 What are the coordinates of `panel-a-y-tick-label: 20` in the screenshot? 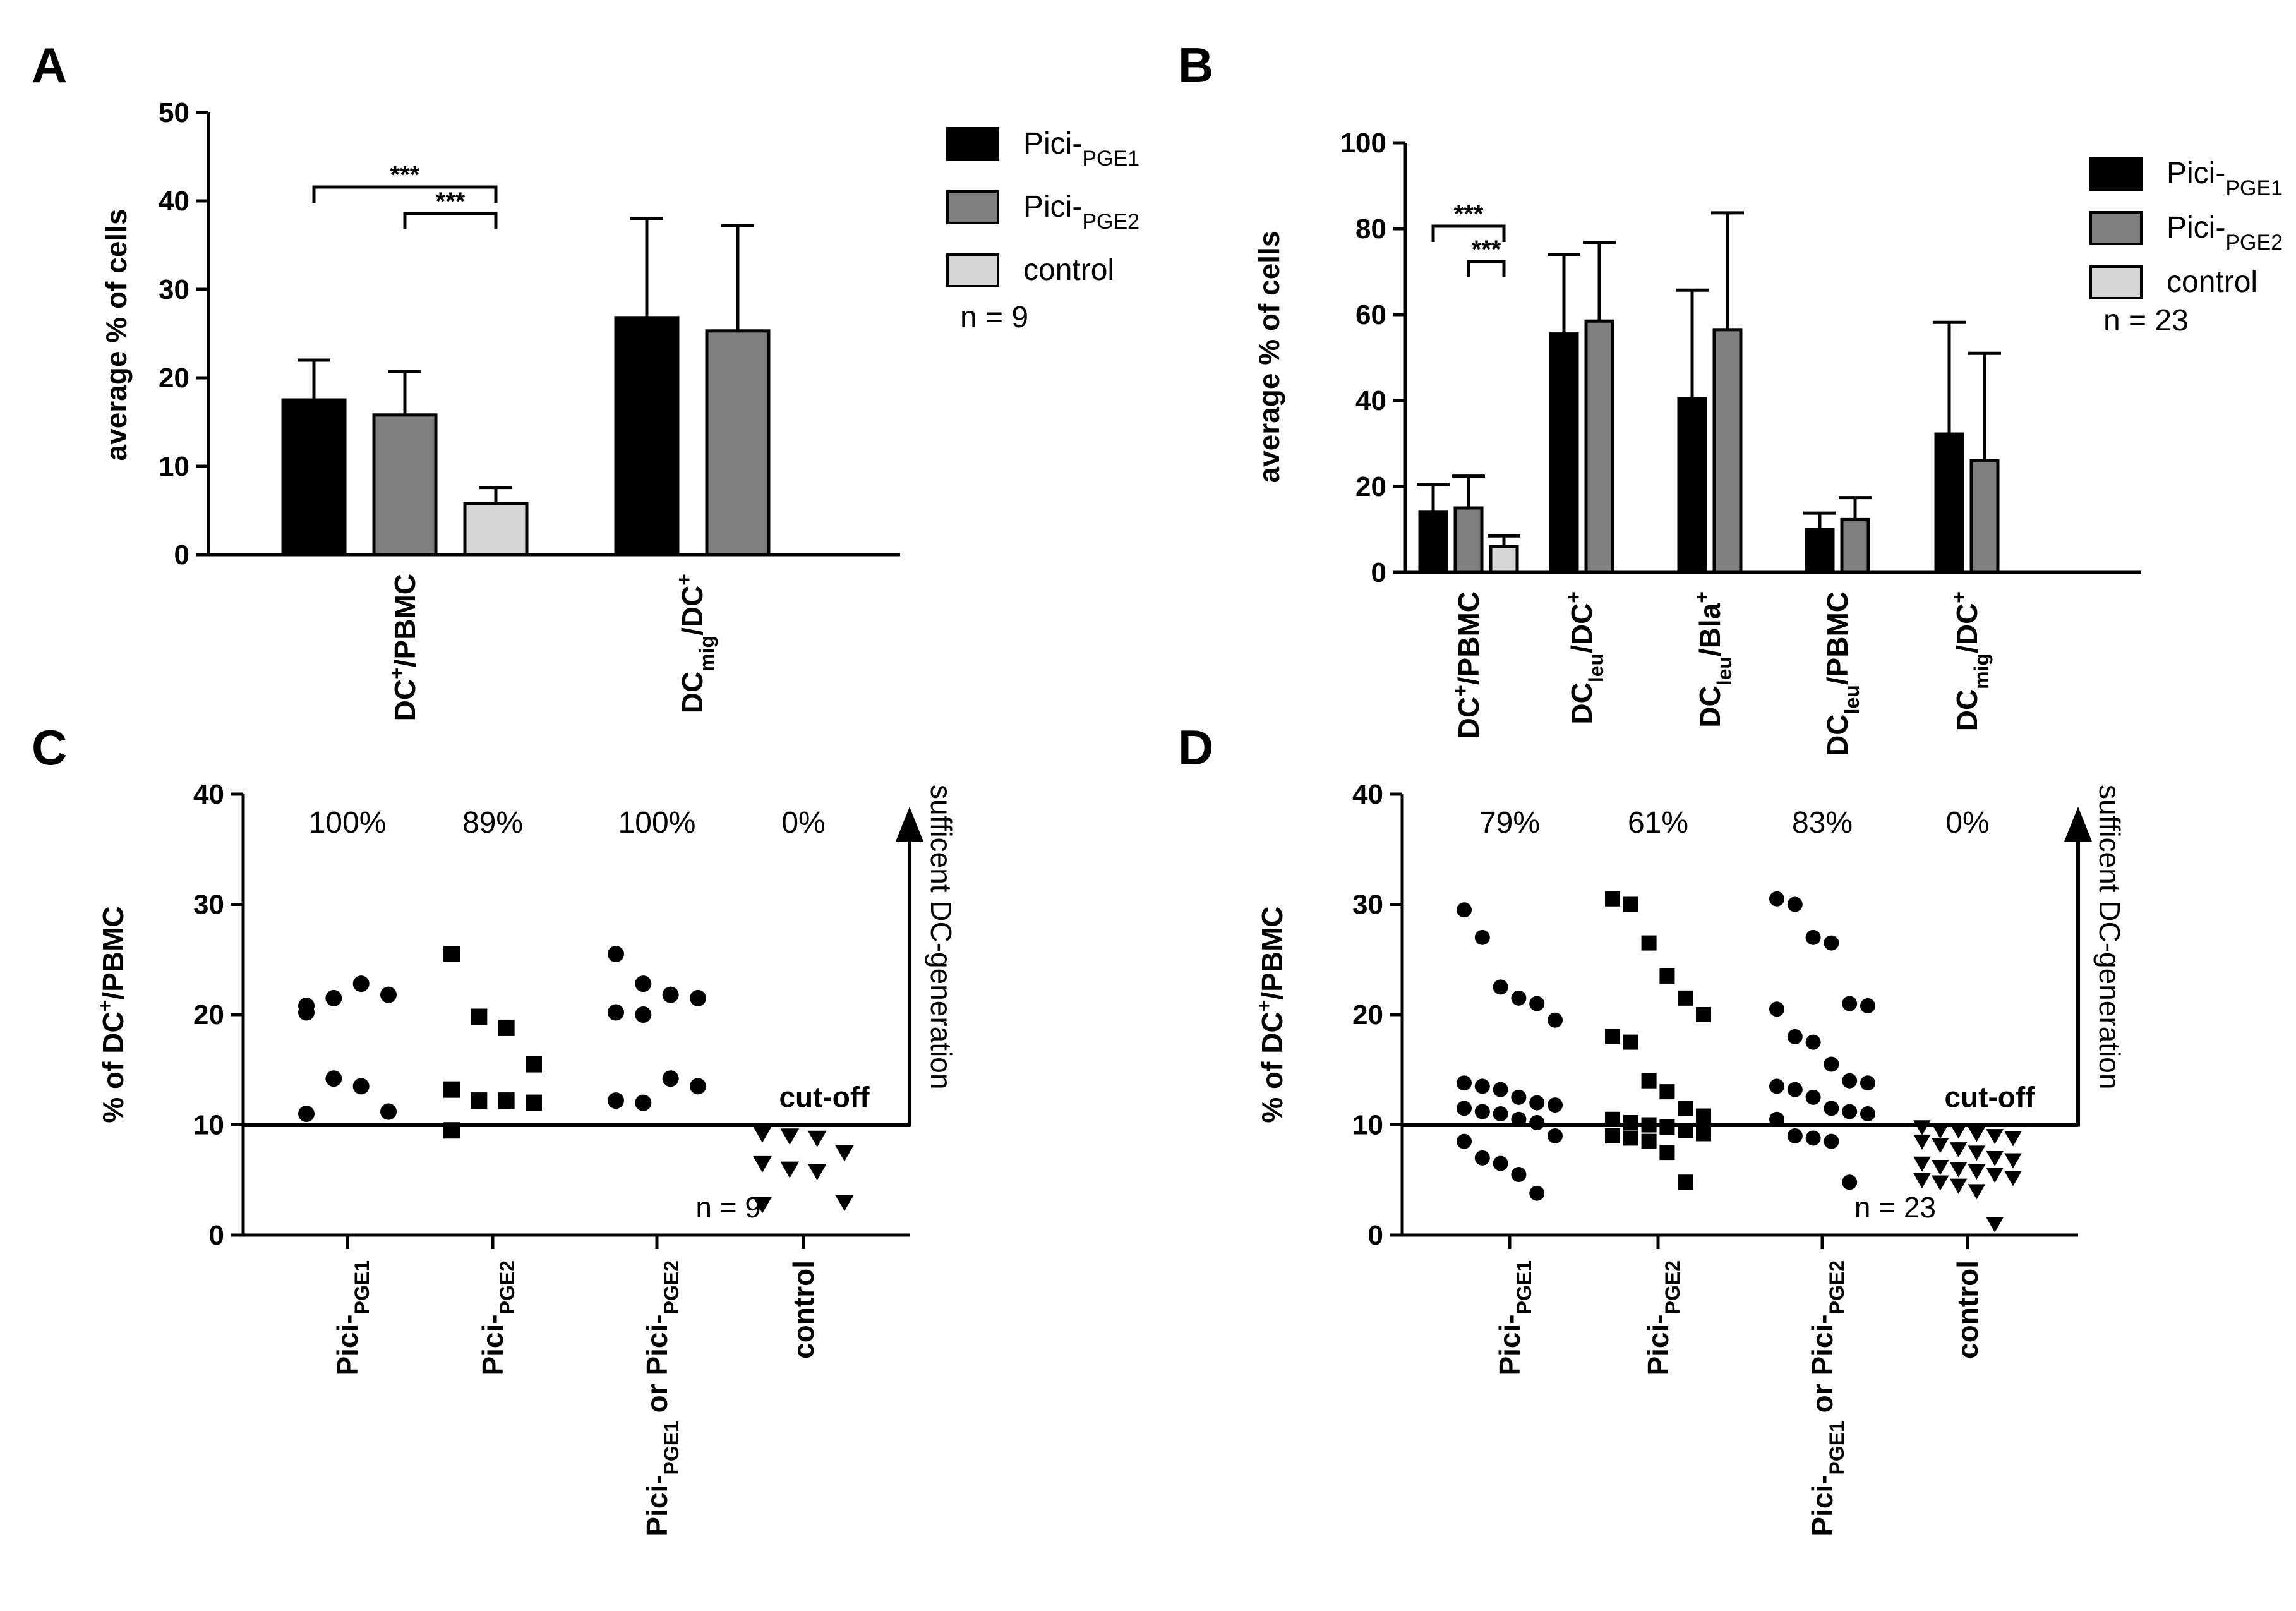 It's located at (174, 378).